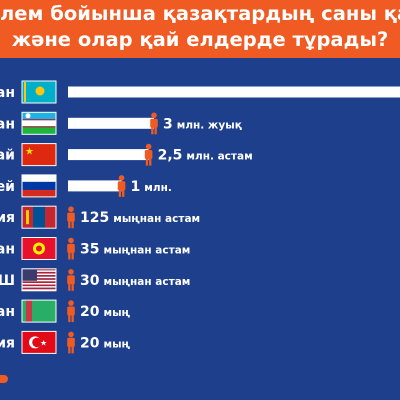 This screenshot has height=400, width=400. I want to click on chart-row: Ш 30 мыңнан астам, so click(95, 280).